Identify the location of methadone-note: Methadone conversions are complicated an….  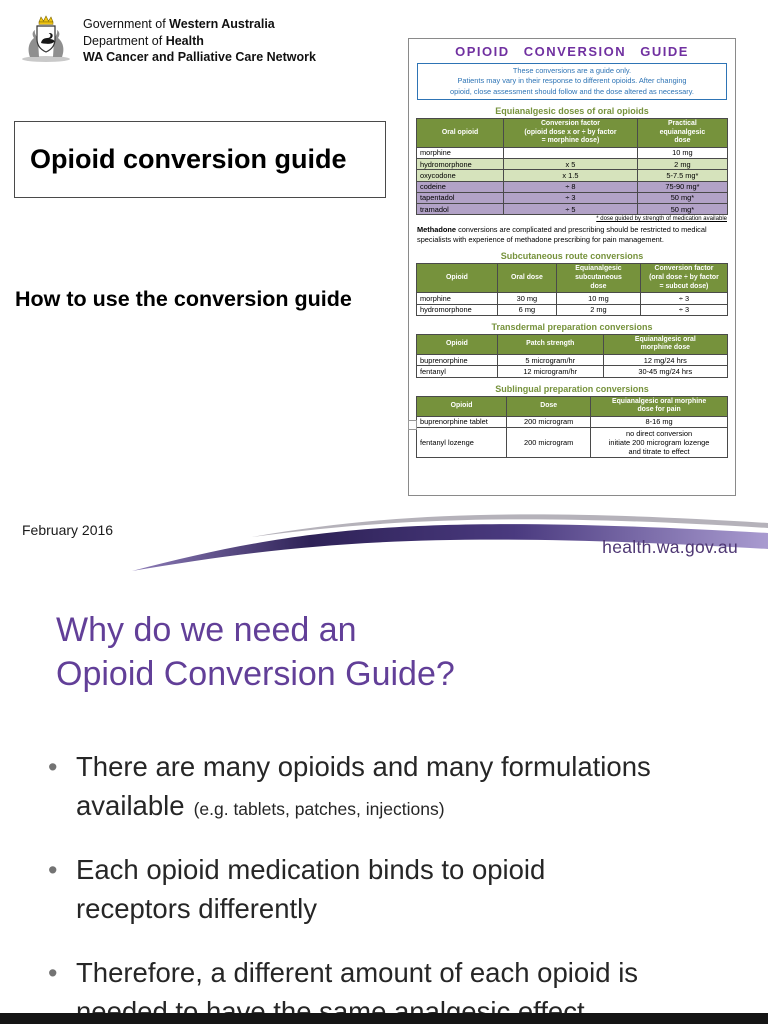
(562, 235).